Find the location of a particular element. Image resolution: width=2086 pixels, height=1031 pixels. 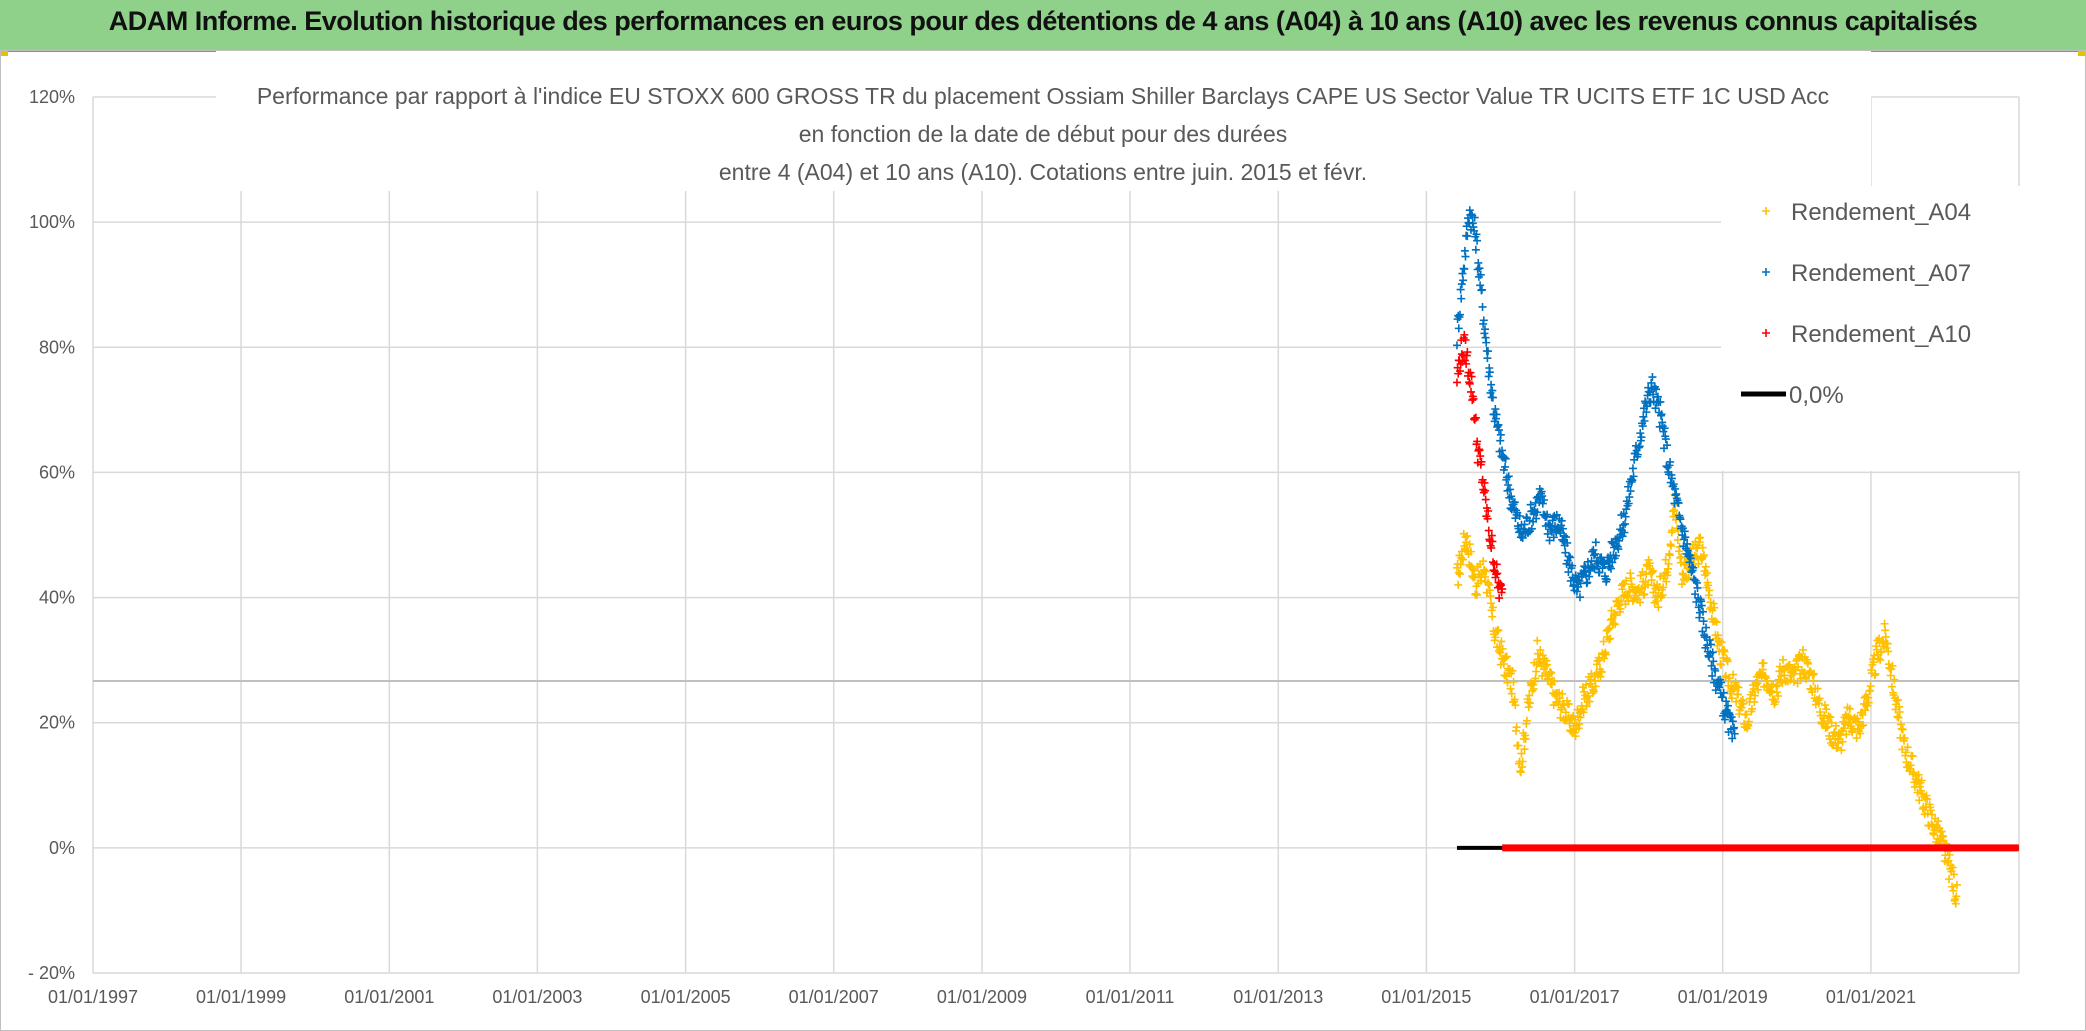

x-tick-label: 01/01/2003 is located at coordinates (537, 997).